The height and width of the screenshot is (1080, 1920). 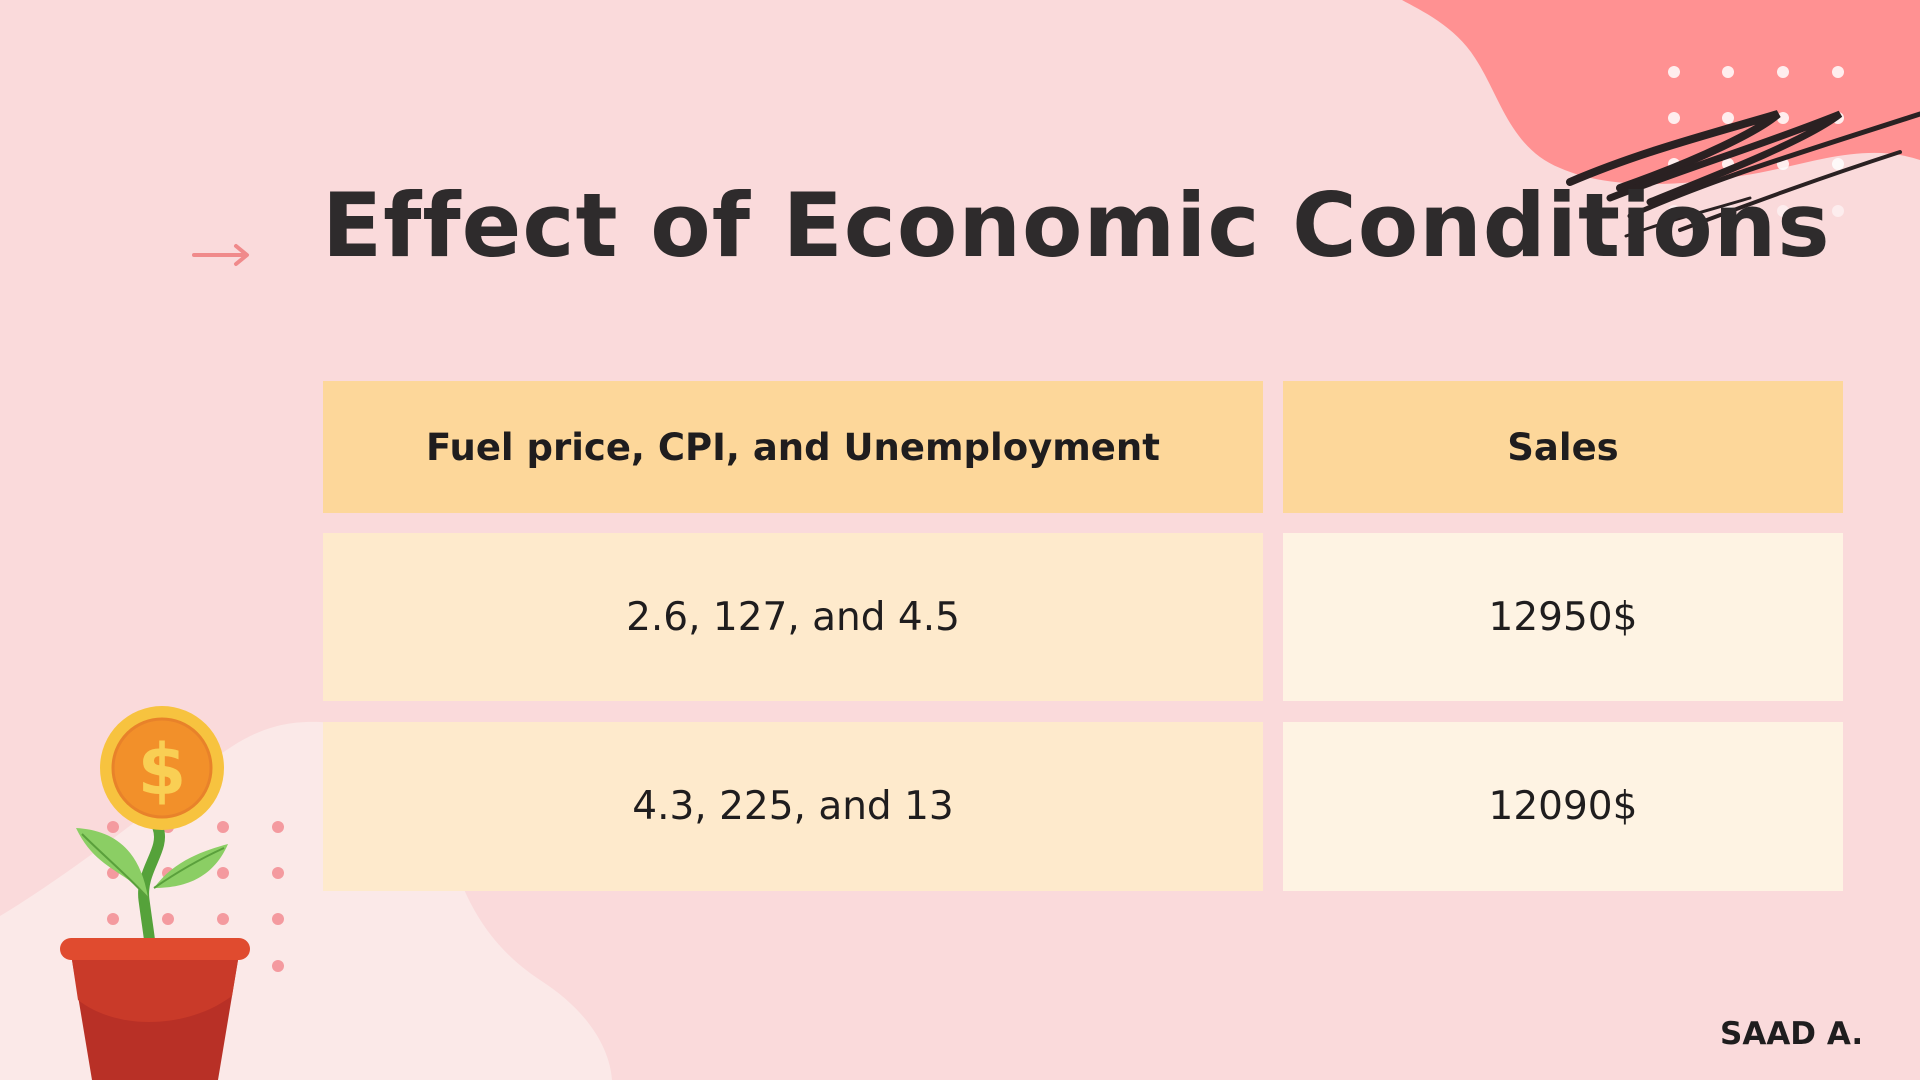 I want to click on money-plant-icon: $, so click(x=155, y=893).